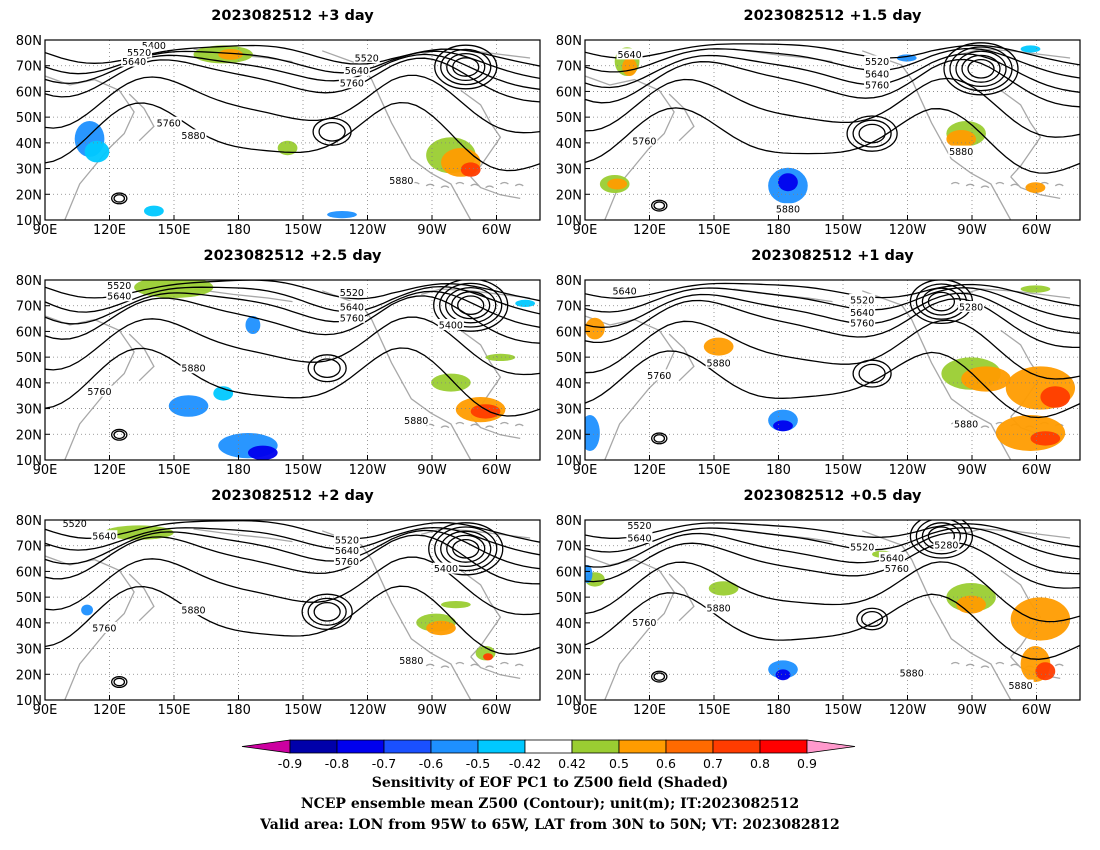 This screenshot has width=1100, height=850. Describe the element at coordinates (833, 16) in the screenshot. I see `panel-title: 2023082512 +1.5 day` at that location.